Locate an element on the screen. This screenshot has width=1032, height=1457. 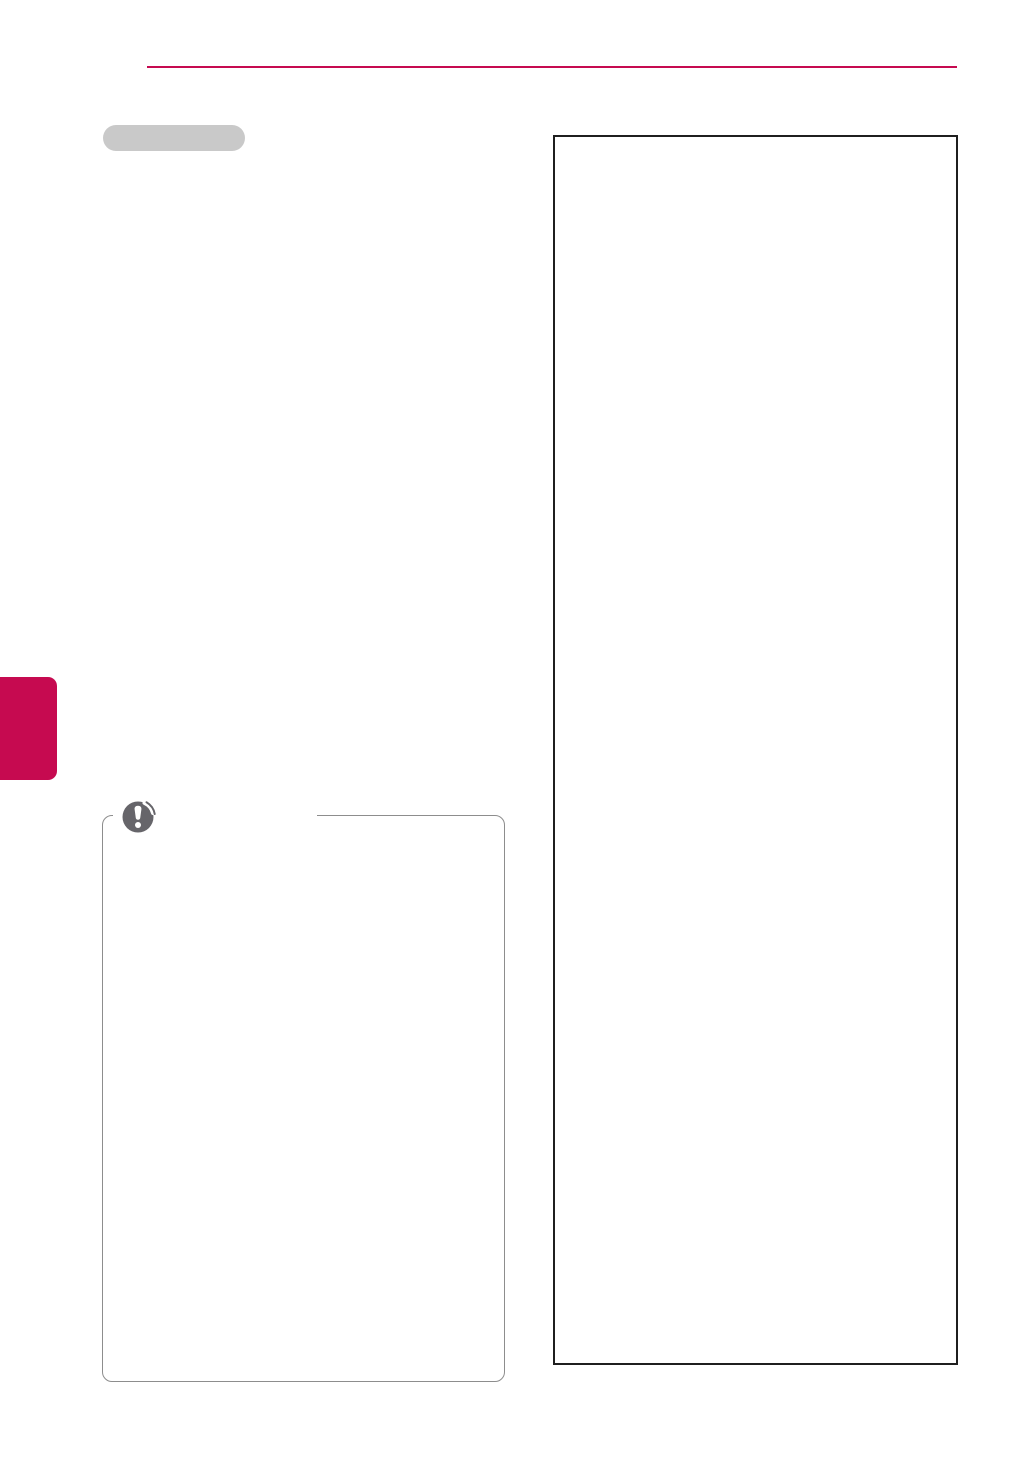
exclamation-icon is located at coordinates (138, 817).